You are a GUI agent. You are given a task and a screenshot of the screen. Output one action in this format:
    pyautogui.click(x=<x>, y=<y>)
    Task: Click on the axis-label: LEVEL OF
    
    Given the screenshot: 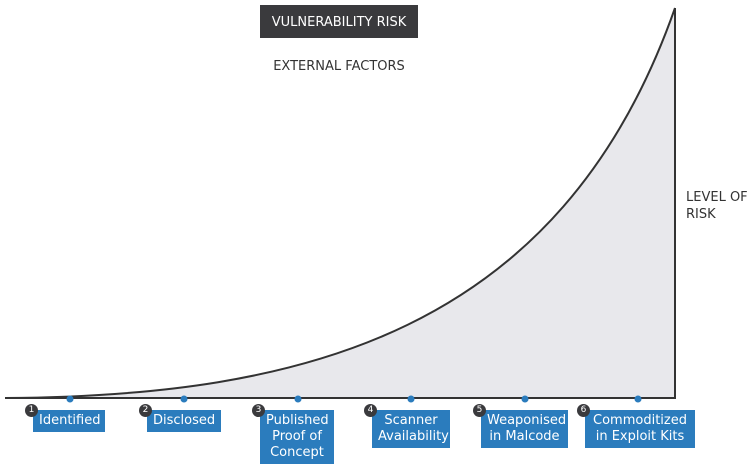 What is the action you would take?
    pyautogui.click(x=717, y=197)
    